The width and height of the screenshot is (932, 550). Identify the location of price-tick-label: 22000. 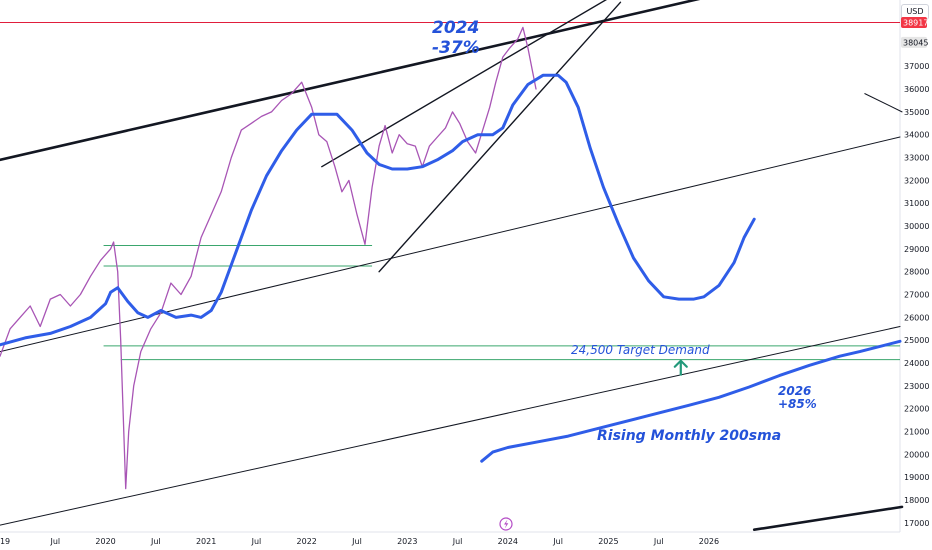
(916, 409).